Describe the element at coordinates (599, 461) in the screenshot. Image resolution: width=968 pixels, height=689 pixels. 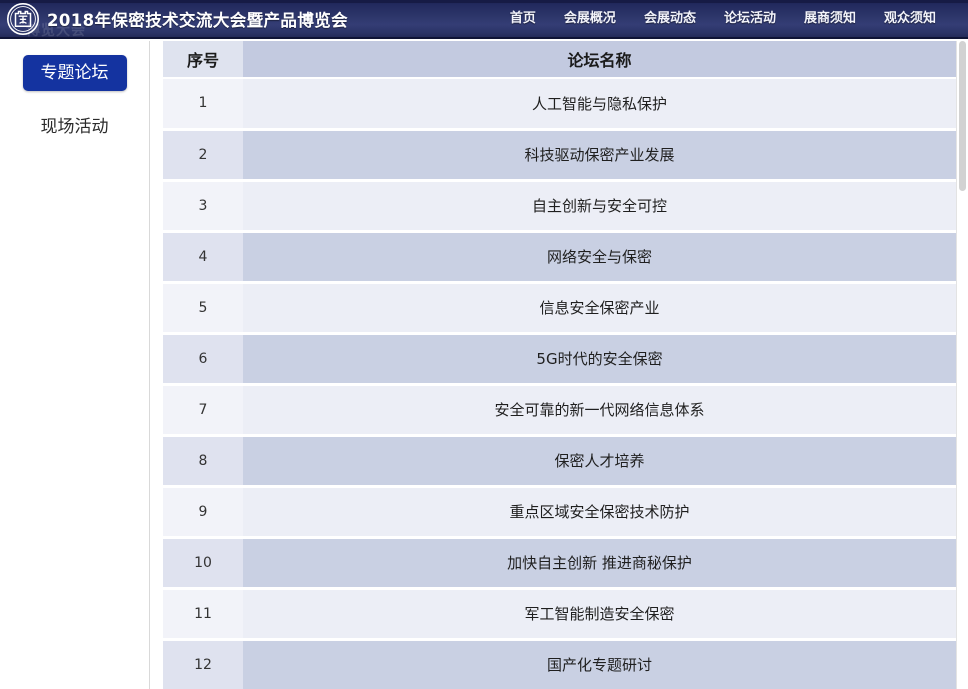
I see `cell-forum-name: 保密人才培养` at that location.